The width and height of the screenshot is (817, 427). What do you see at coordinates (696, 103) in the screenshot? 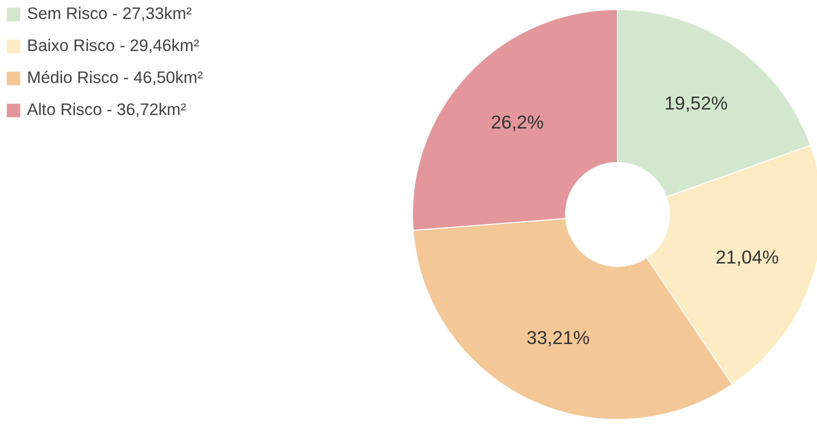
I see `data-label: 19,52%` at bounding box center [696, 103].